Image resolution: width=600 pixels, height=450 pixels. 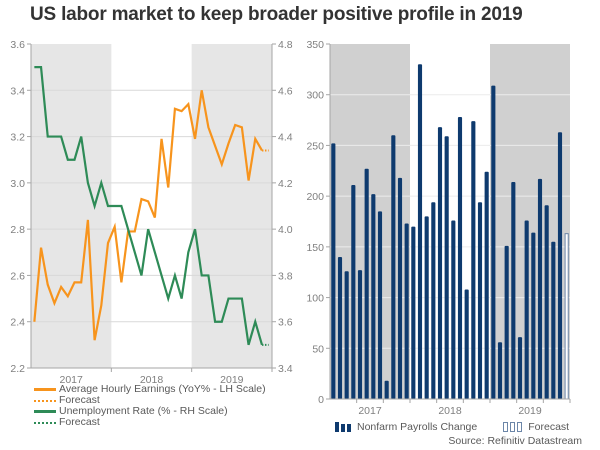 What do you see at coordinates (285, 138) in the screenshot?
I see `right-y-tick-label: 4.4` at bounding box center [285, 138].